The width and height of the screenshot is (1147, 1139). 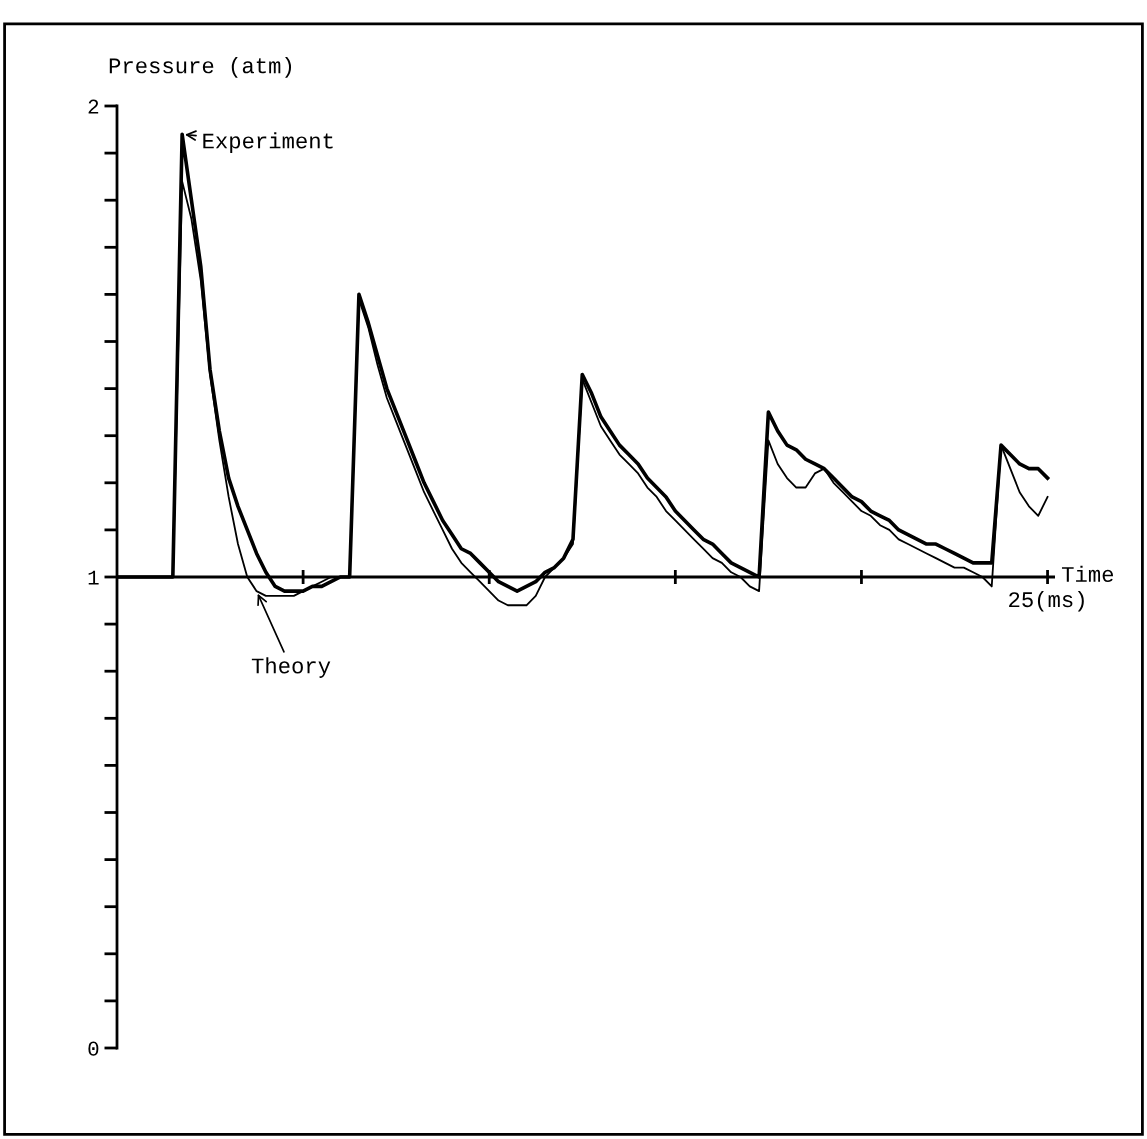 I want to click on y-tick-label: 1, so click(x=93, y=577).